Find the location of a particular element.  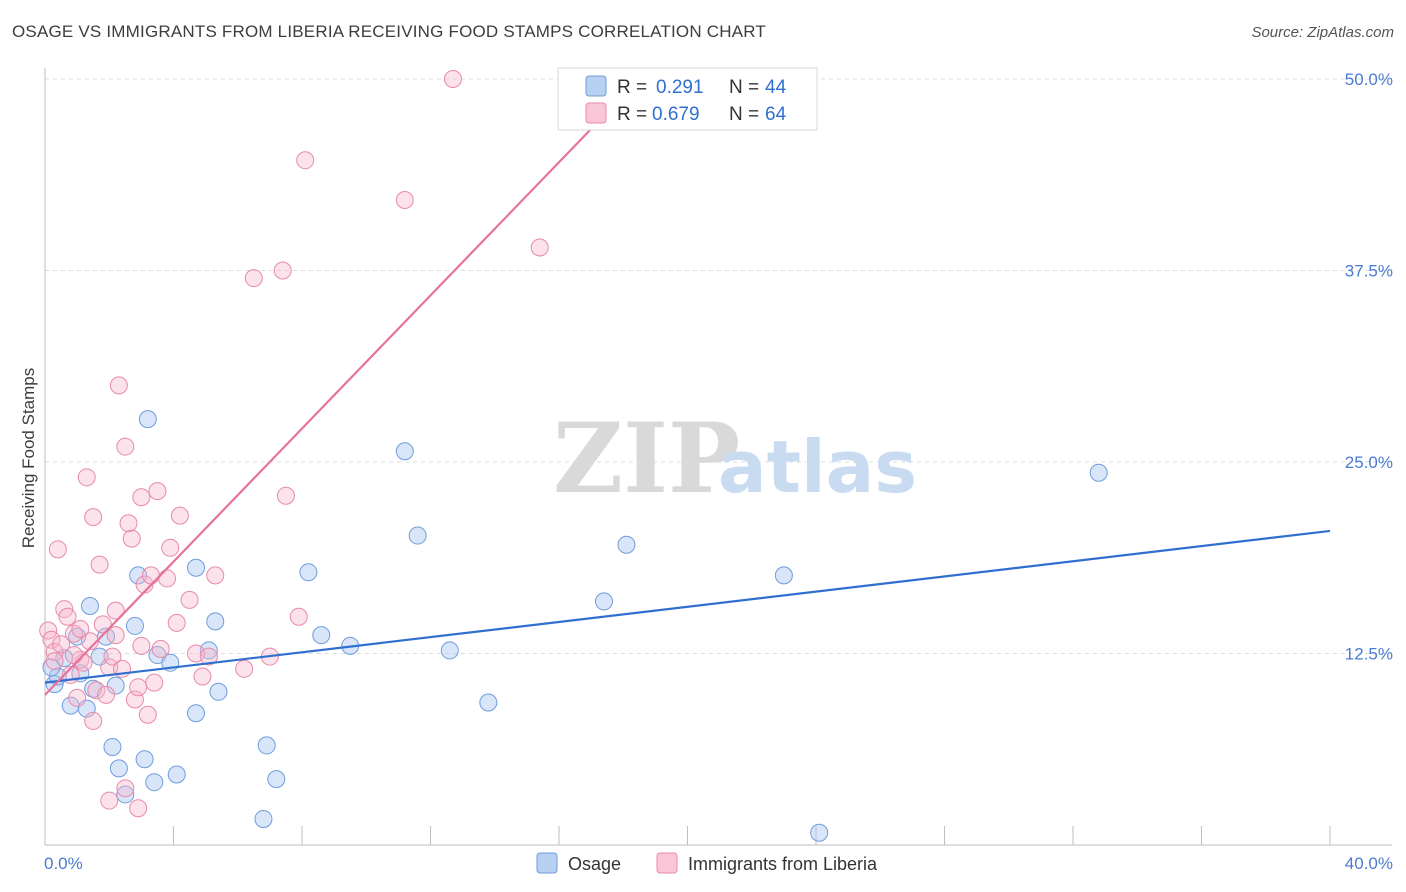

x-tick-label-min: 0.0% is located at coordinates (63, 863).